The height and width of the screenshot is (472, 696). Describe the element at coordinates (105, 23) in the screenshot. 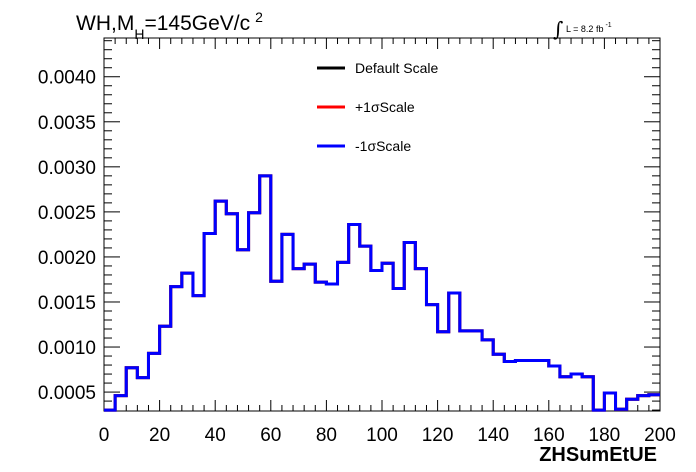

I see `chart-title-main: WH,M` at that location.